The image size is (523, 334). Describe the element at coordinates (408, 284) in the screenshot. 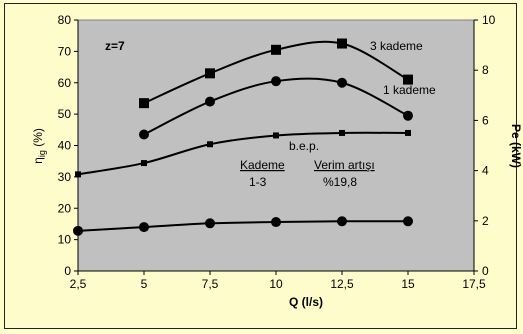

I see `x-tick-label: 15` at that location.